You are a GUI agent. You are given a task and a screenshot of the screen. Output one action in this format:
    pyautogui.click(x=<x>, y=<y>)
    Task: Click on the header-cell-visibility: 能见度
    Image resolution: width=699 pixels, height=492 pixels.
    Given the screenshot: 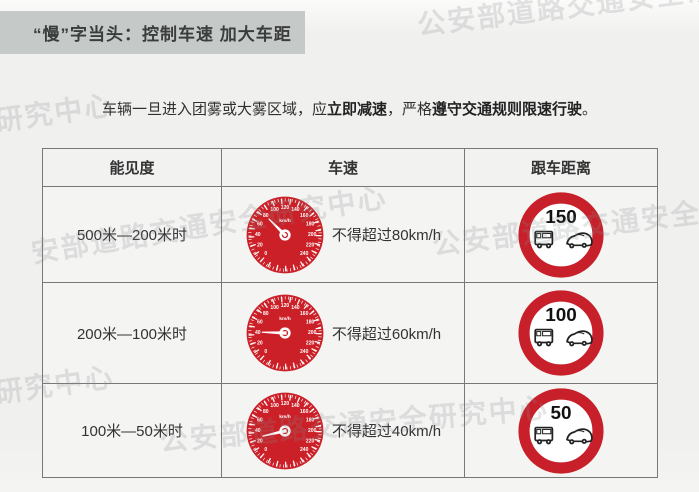 What is the action you would take?
    pyautogui.click(x=132, y=167)
    